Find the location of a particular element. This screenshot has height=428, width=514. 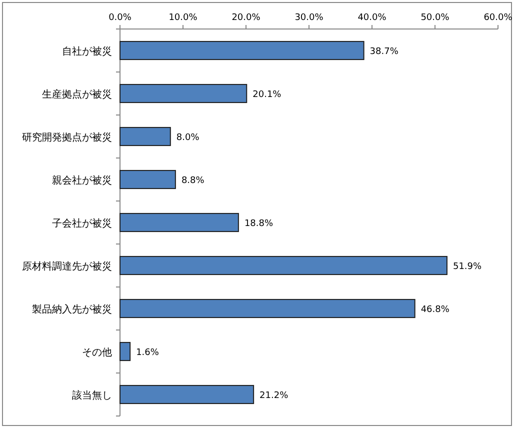

y-tick-label: 該当無し is located at coordinates (92, 396).